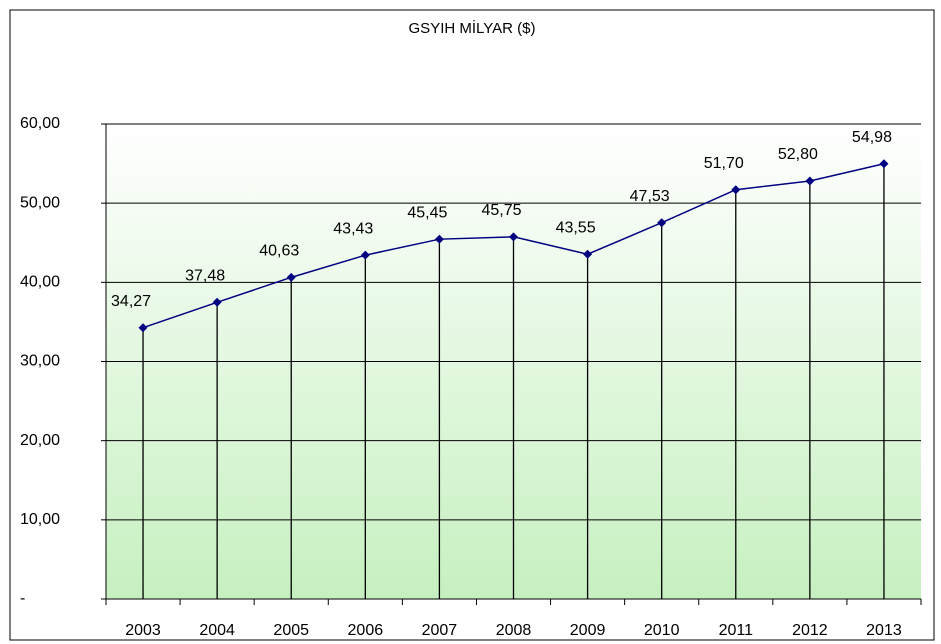  What do you see at coordinates (736, 630) in the screenshot?
I see `x-tick-label: 2011` at bounding box center [736, 630].